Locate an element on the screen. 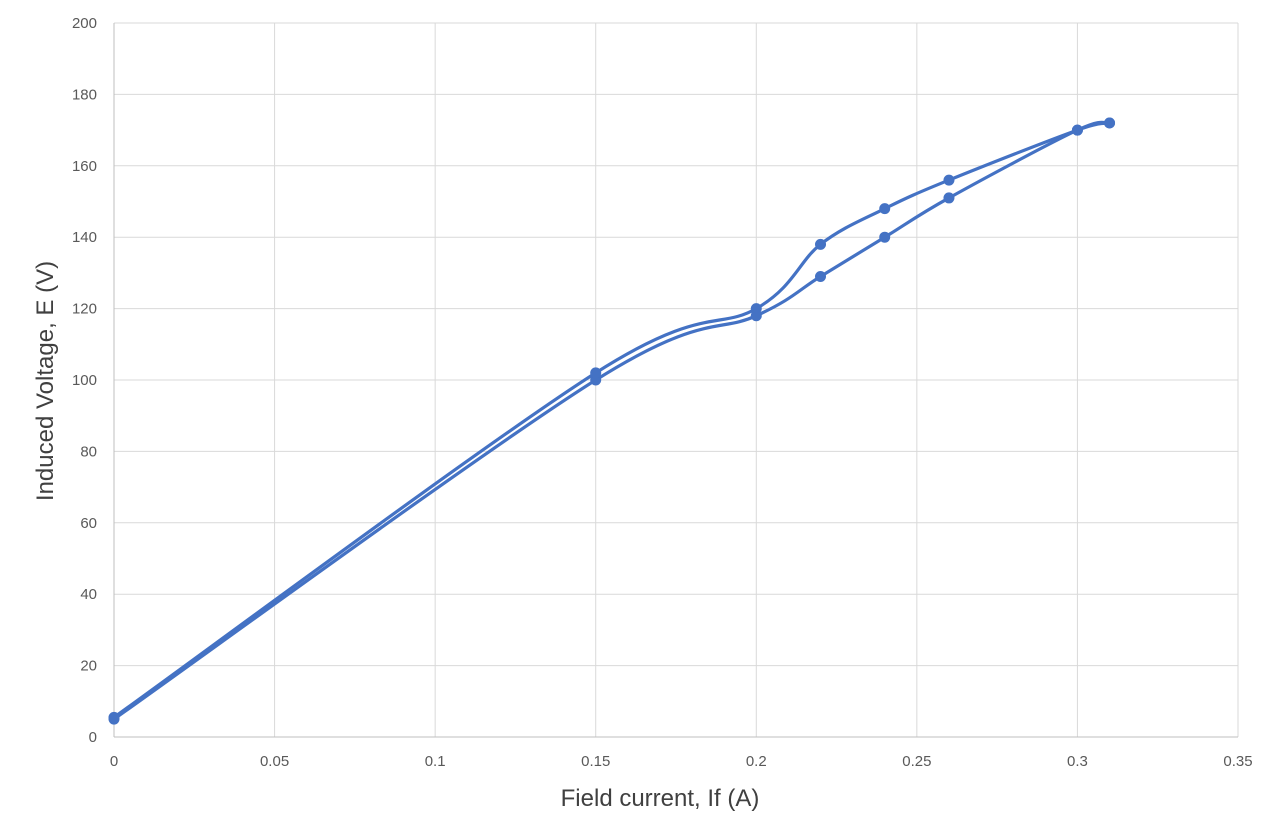 This screenshot has width=1280, height=828. x-tick-label: 0.1 is located at coordinates (435, 761).